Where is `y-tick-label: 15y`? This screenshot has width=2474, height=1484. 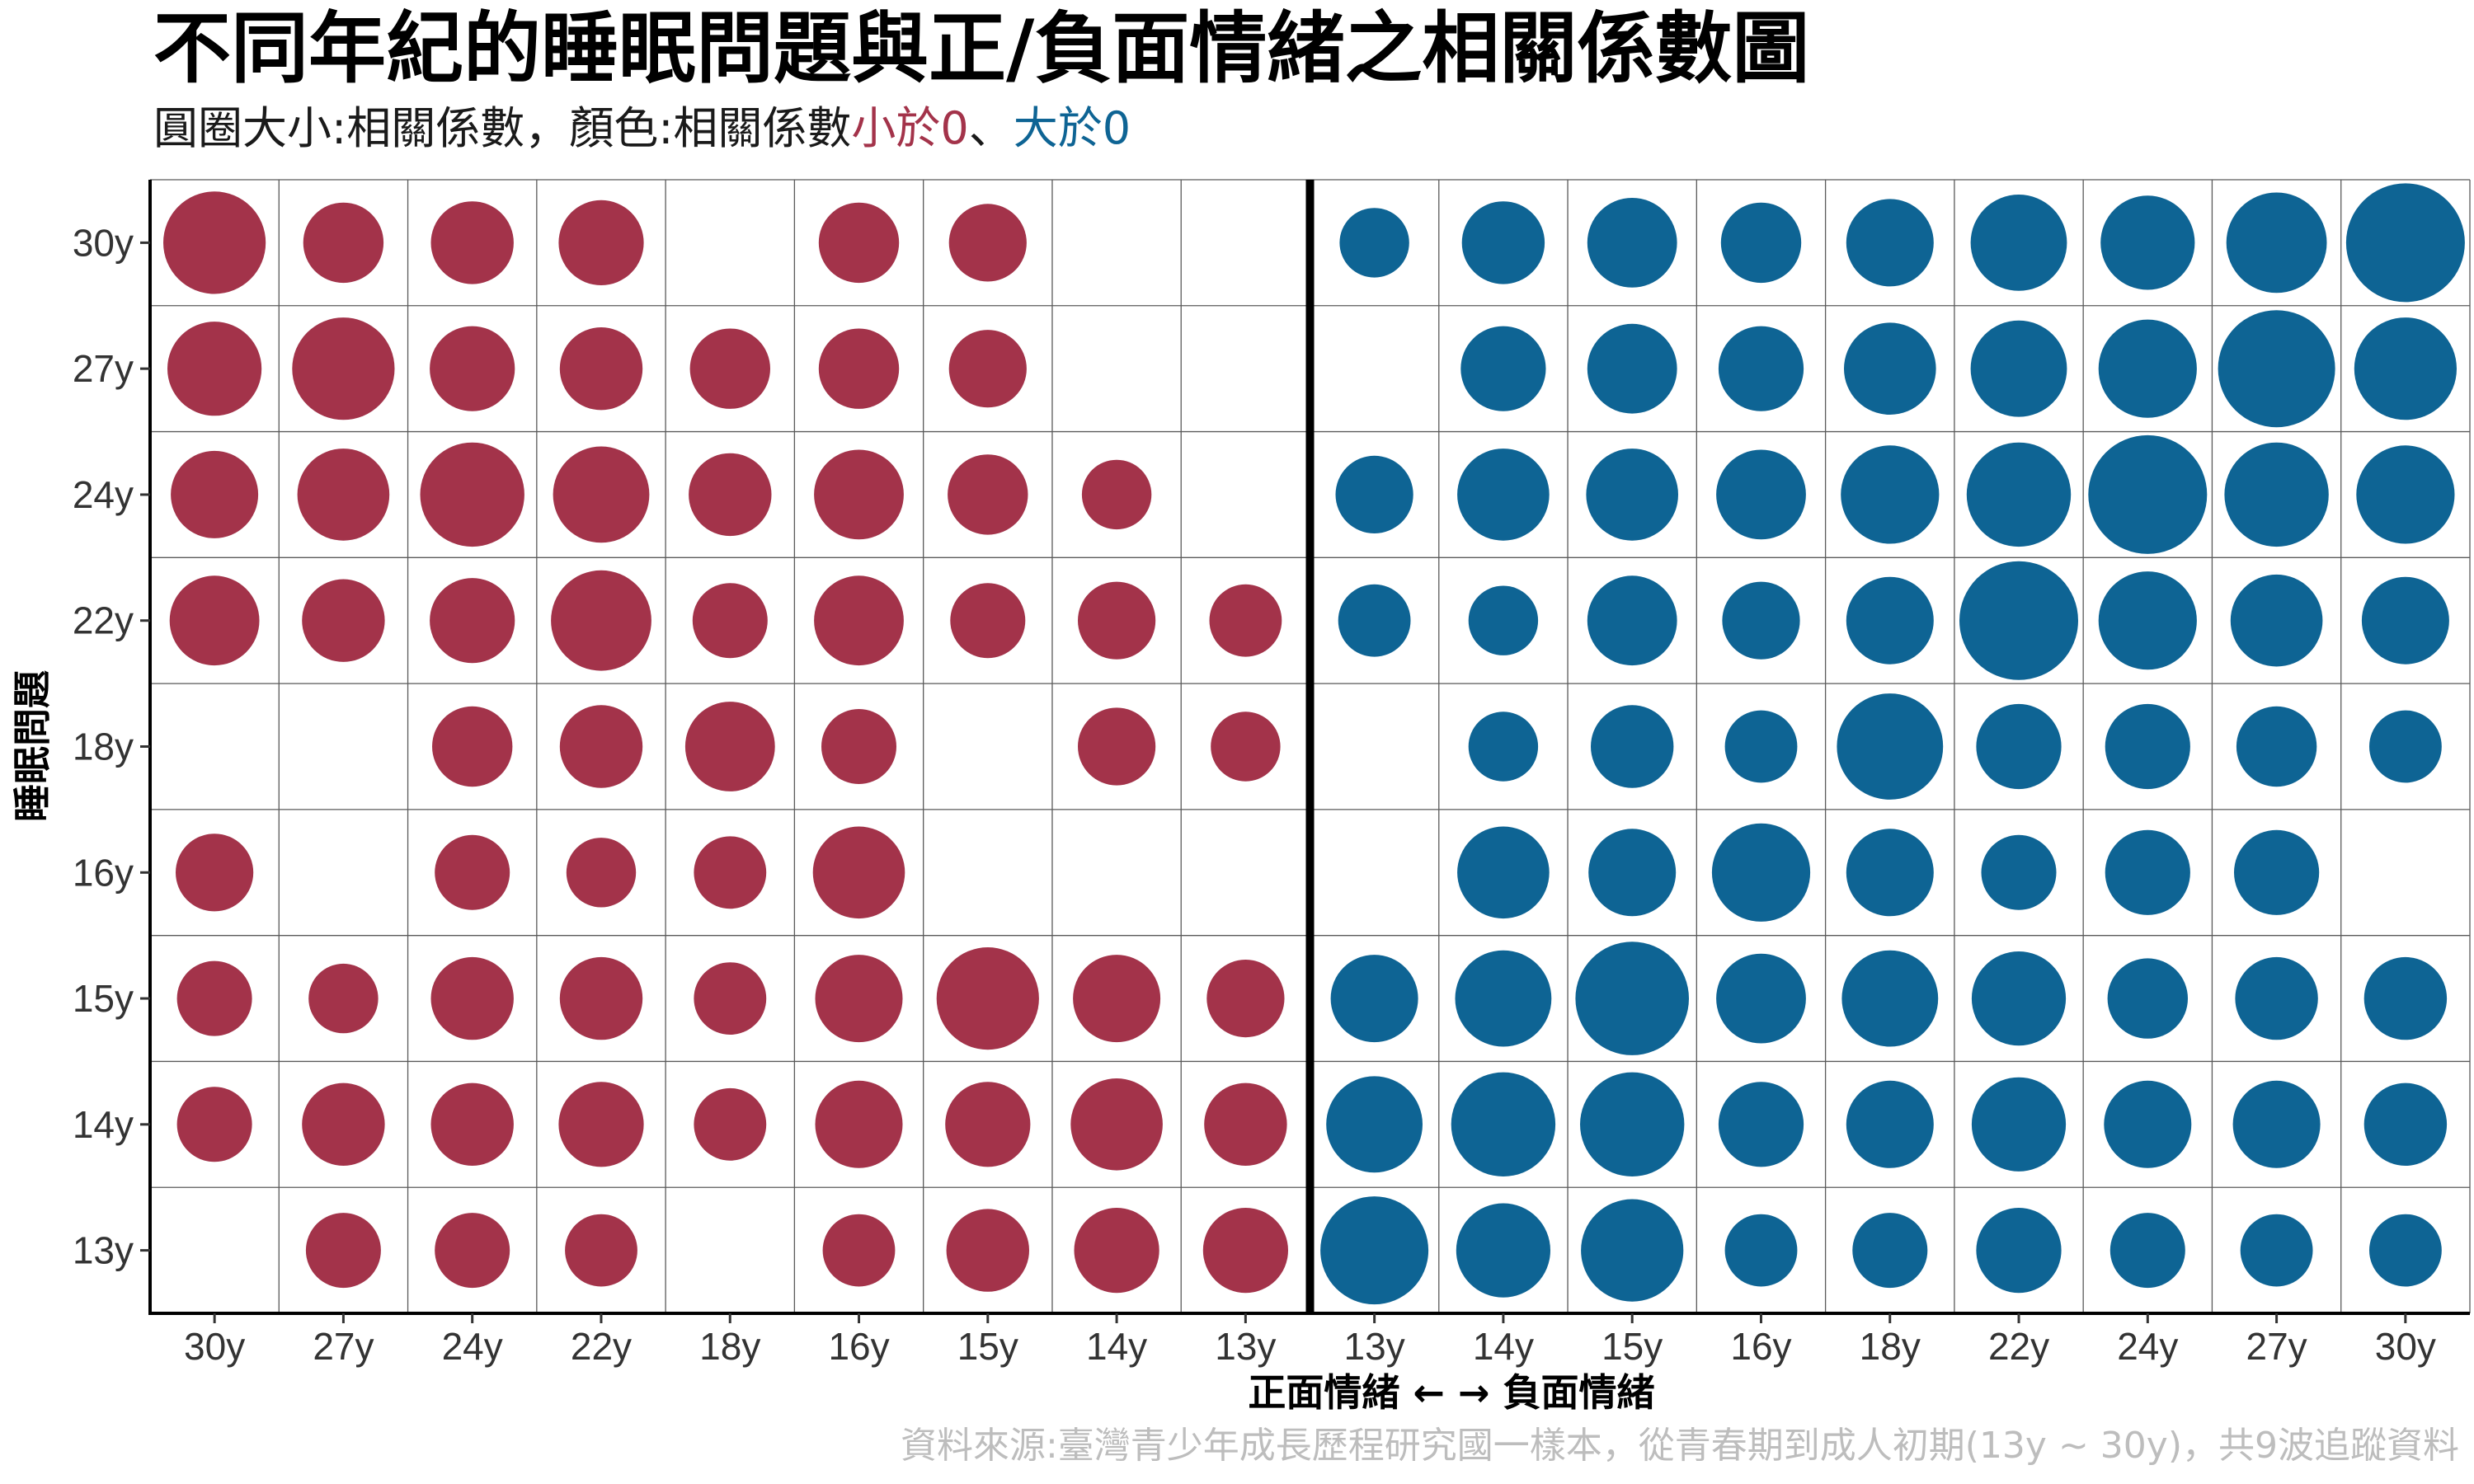
y-tick-label: 15y is located at coordinates (103, 998).